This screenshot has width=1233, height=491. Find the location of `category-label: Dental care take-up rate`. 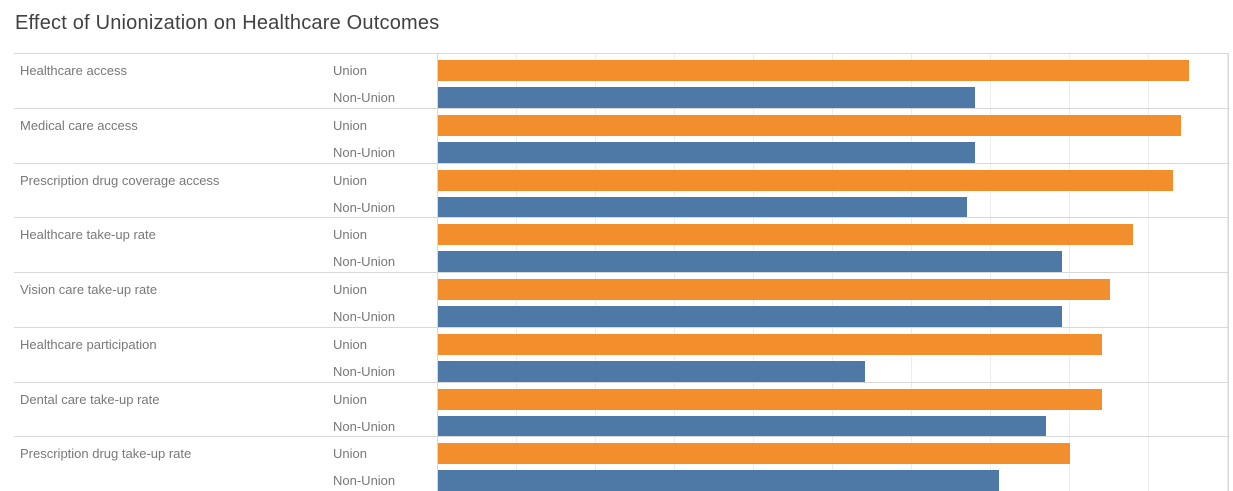

category-label: Dental care take-up rate is located at coordinates (90, 399).